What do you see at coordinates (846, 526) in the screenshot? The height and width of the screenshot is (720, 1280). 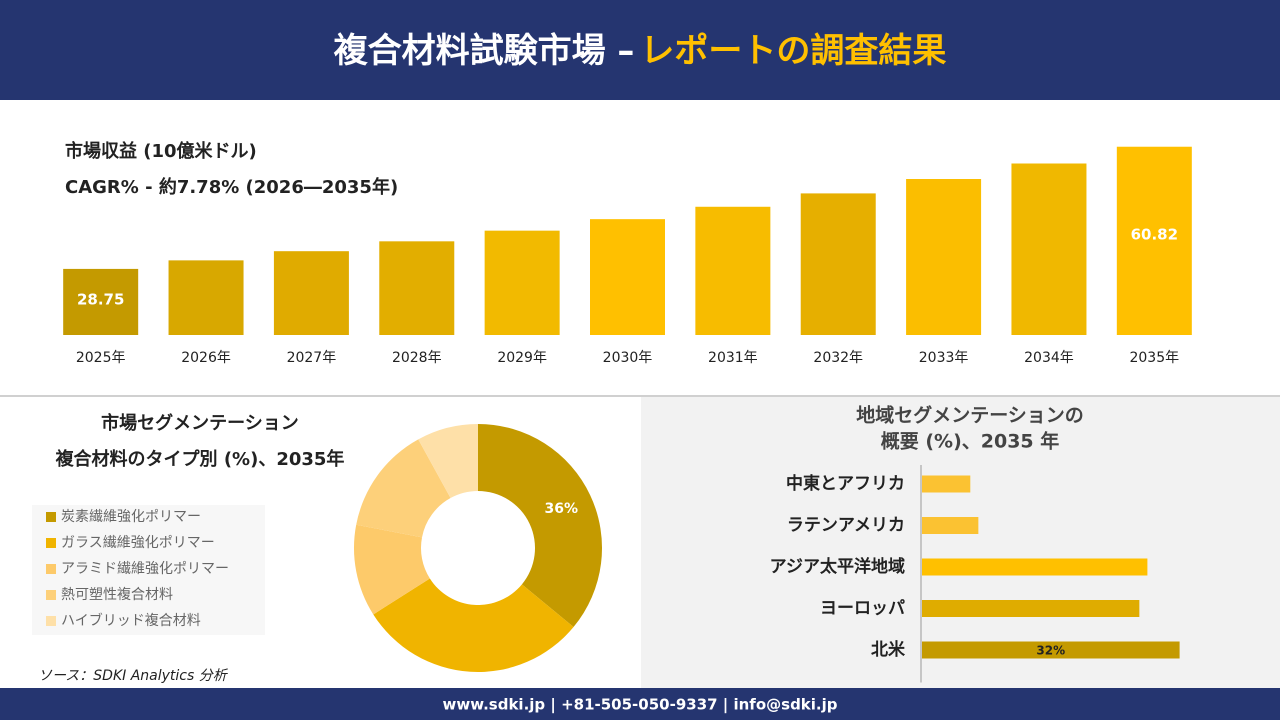 I see `y-tick-label: ラテンアメリカ` at bounding box center [846, 526].